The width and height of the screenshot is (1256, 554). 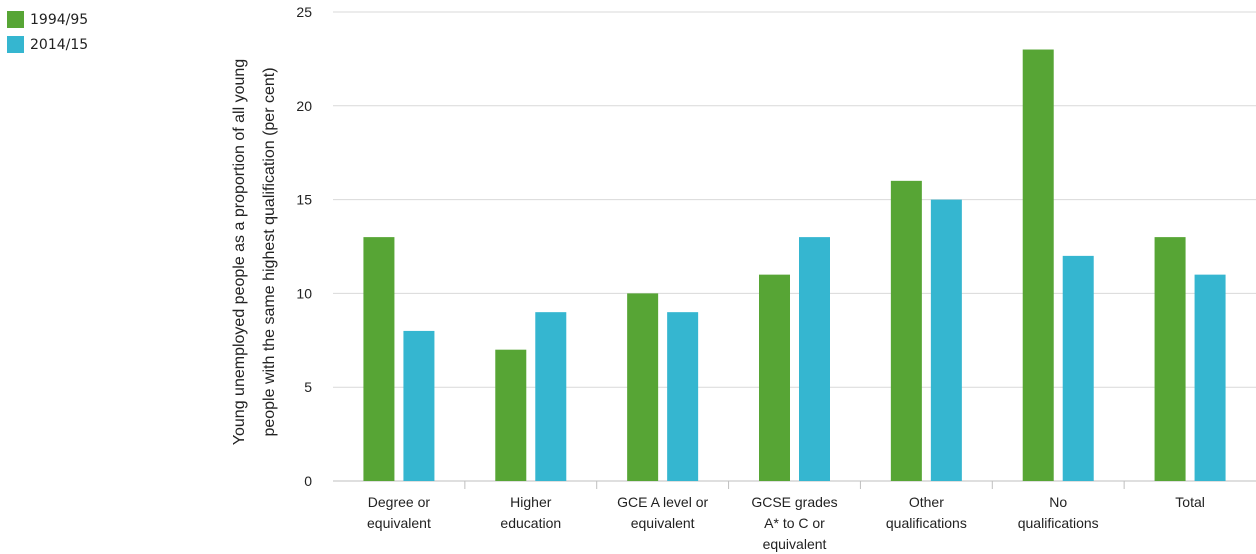 I want to click on y-tick-label: 25, so click(x=304, y=12).